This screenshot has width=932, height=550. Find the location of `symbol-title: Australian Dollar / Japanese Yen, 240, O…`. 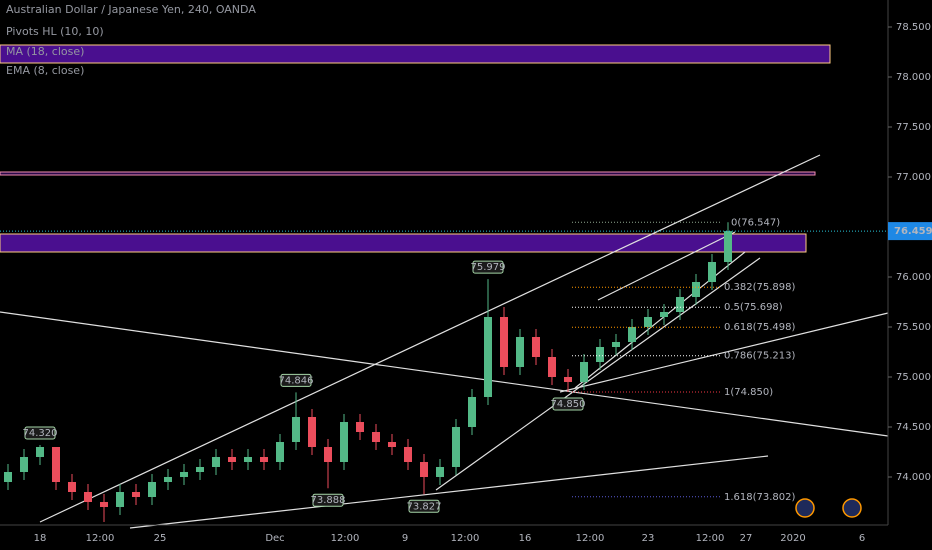

symbol-title: Australian Dollar / Japanese Yen, 240, O… is located at coordinates (131, 9).